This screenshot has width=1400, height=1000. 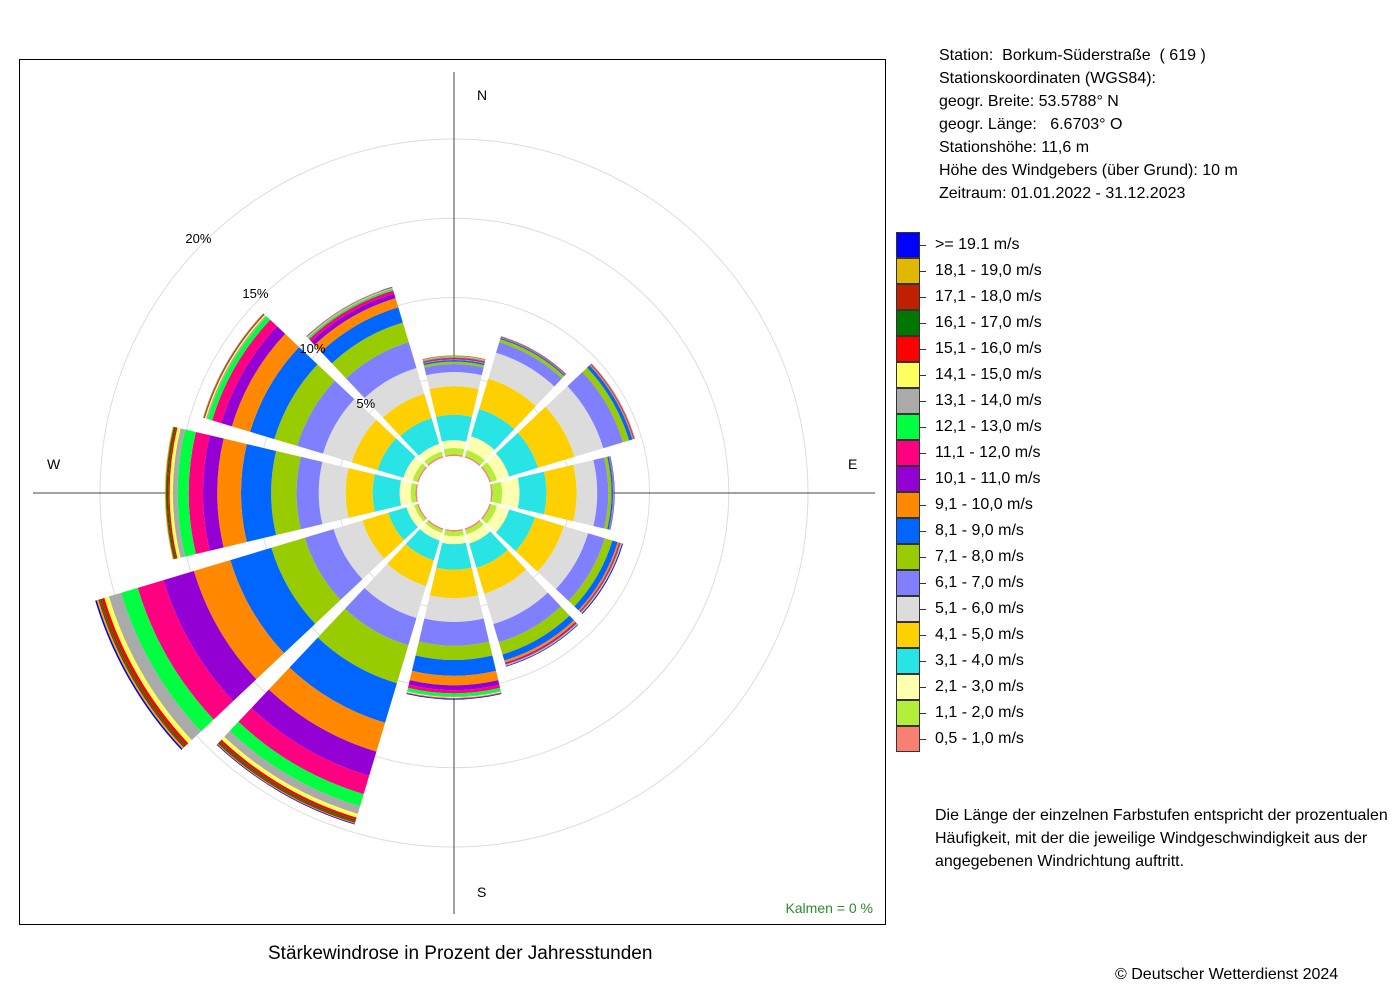 I want to click on station-name: Station: Borkum-Süderstraße ( 619 ), so click(x=1072, y=55).